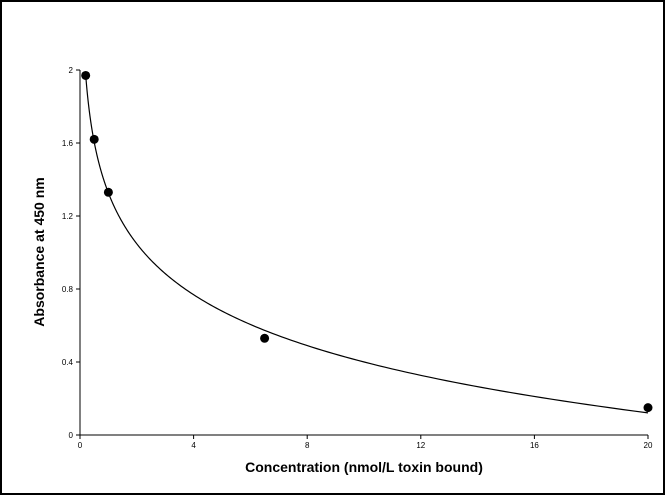 This screenshot has width=665, height=495. I want to click on y-axis-title: Absorbance at 450 nm, so click(39, 251).